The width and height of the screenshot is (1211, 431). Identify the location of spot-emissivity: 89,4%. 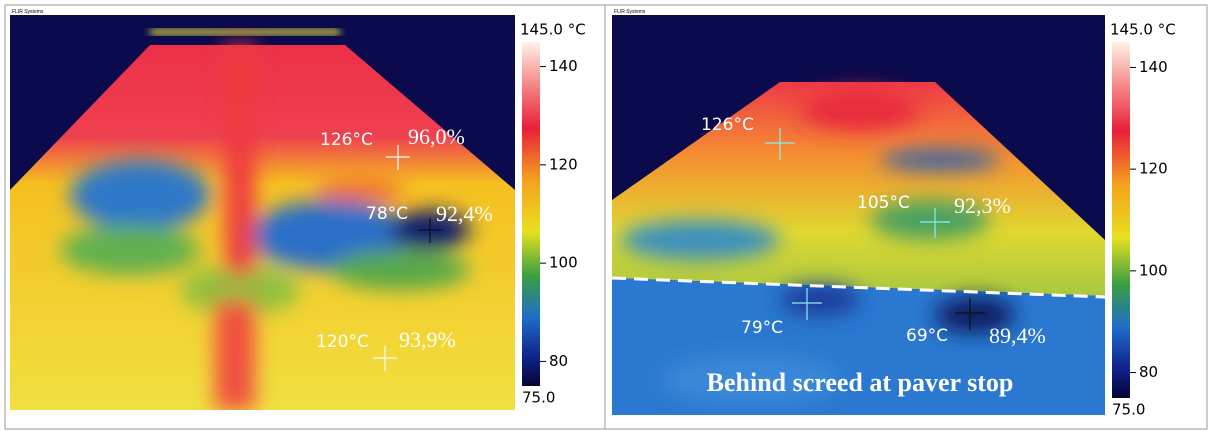
(1017, 335).